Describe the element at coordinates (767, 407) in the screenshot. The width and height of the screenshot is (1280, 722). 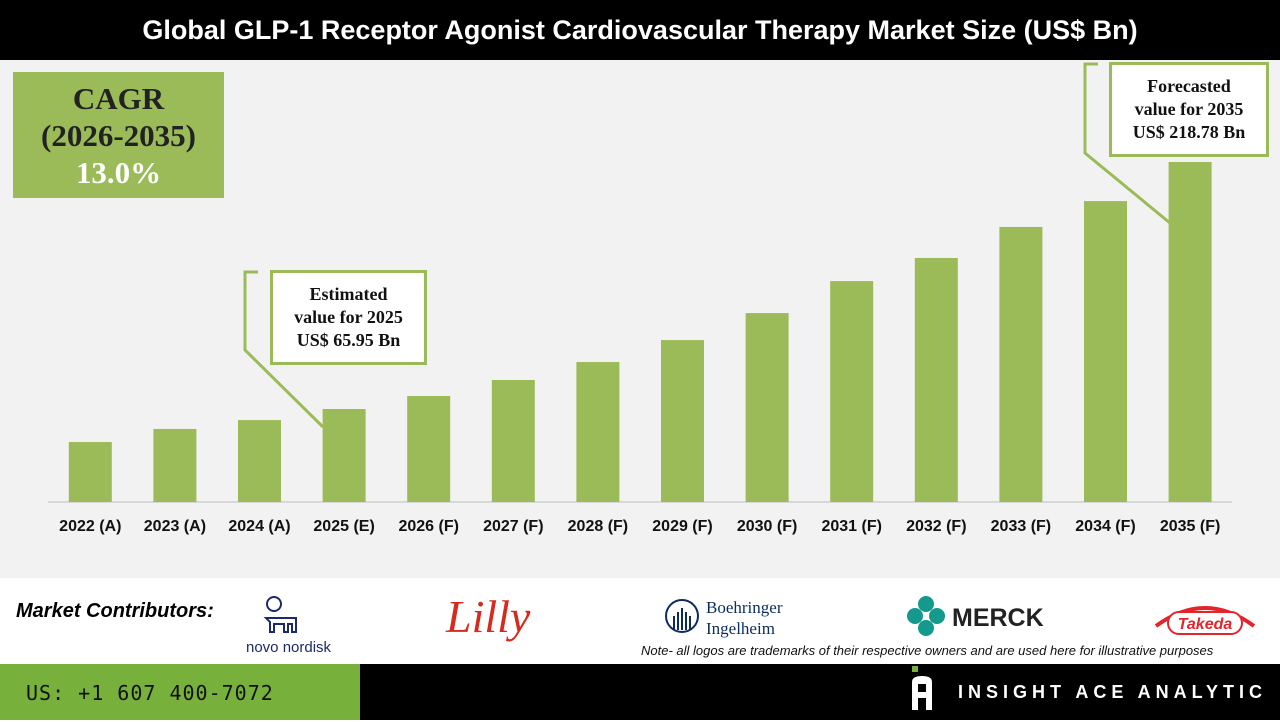
I see `bar-2030 (F)` at that location.